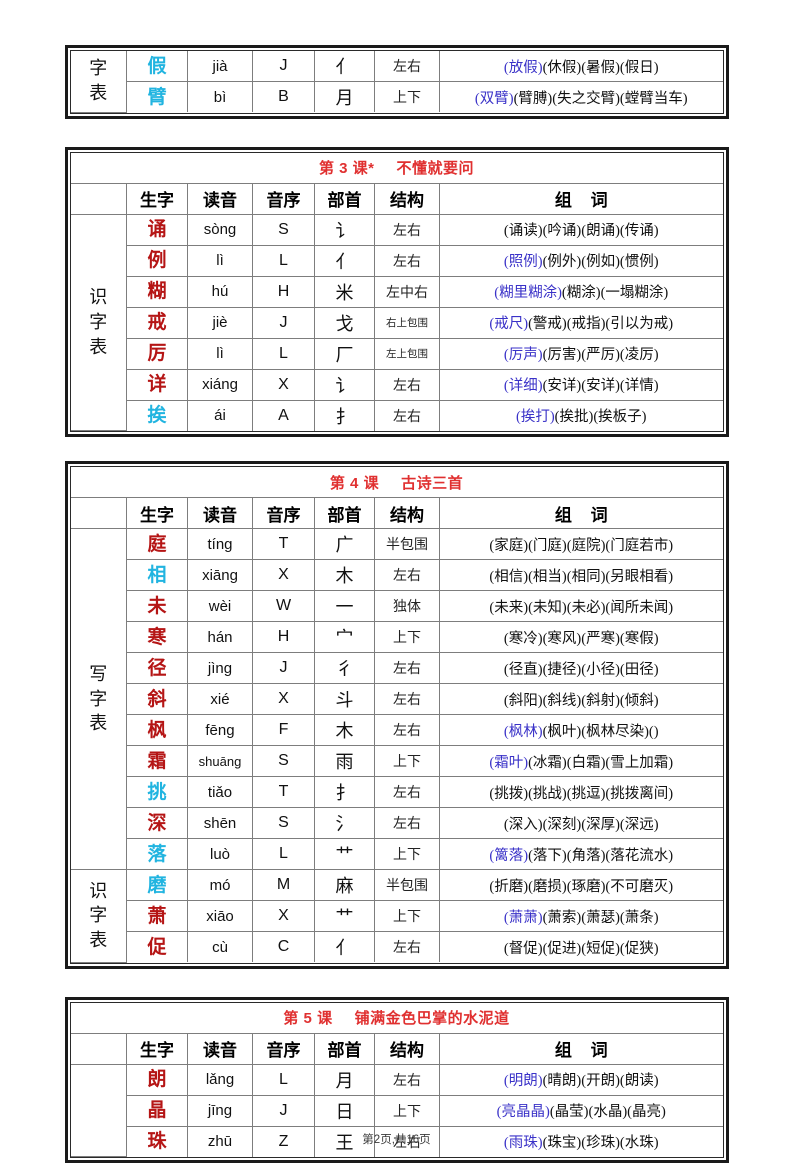  What do you see at coordinates (432, 483) in the screenshot?
I see `lesson-name: 古诗三首` at bounding box center [432, 483].